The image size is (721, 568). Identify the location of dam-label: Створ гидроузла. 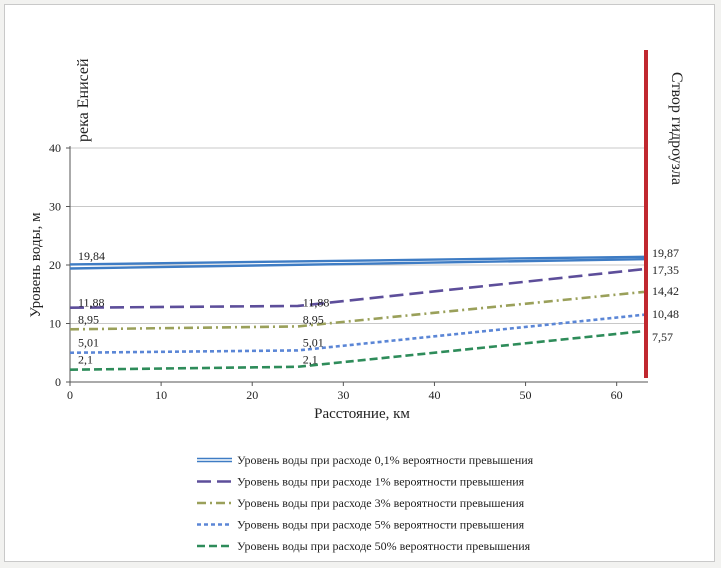
(676, 128).